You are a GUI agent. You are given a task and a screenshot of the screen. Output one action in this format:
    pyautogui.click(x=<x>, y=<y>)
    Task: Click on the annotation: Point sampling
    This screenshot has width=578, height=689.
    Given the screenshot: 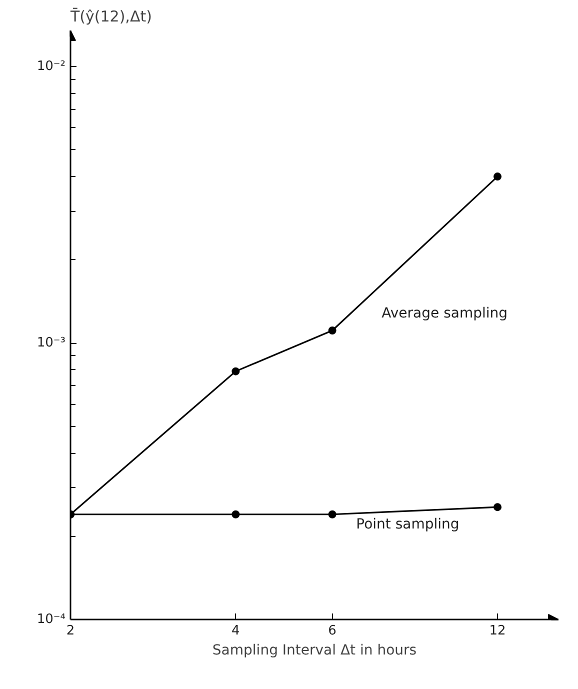 What is the action you would take?
    pyautogui.click(x=408, y=524)
    